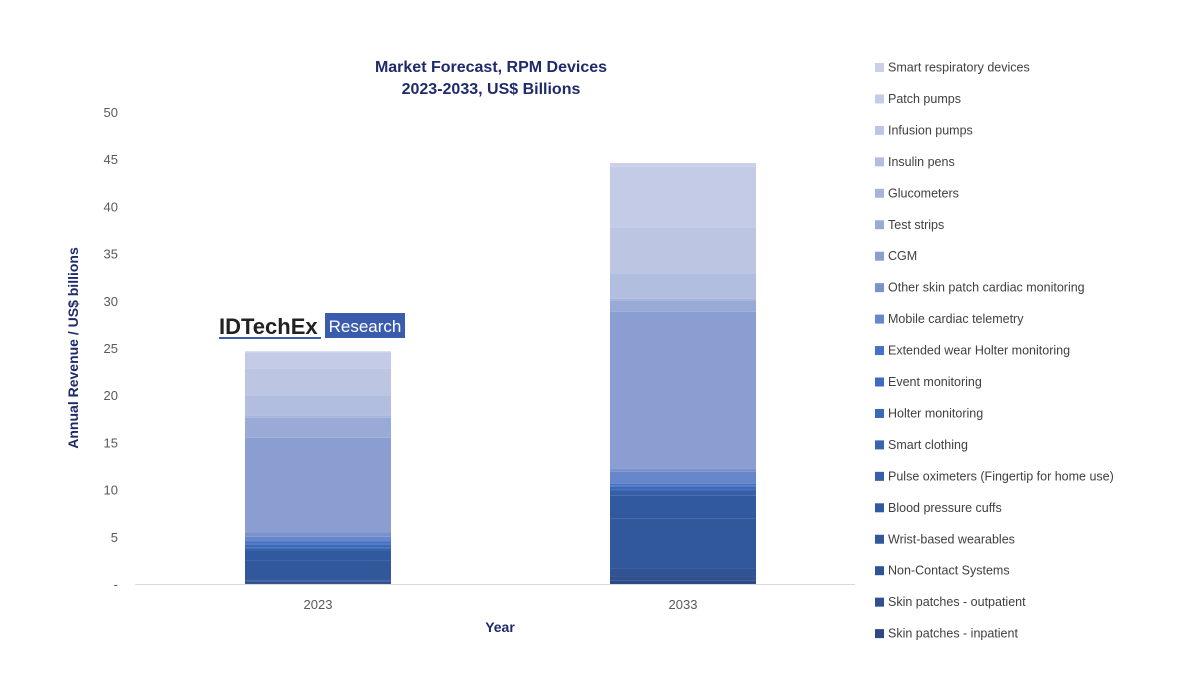 The width and height of the screenshot is (1200, 675). Describe the element at coordinates (935, 382) in the screenshot. I see `legend-label: Event monitoring` at that location.